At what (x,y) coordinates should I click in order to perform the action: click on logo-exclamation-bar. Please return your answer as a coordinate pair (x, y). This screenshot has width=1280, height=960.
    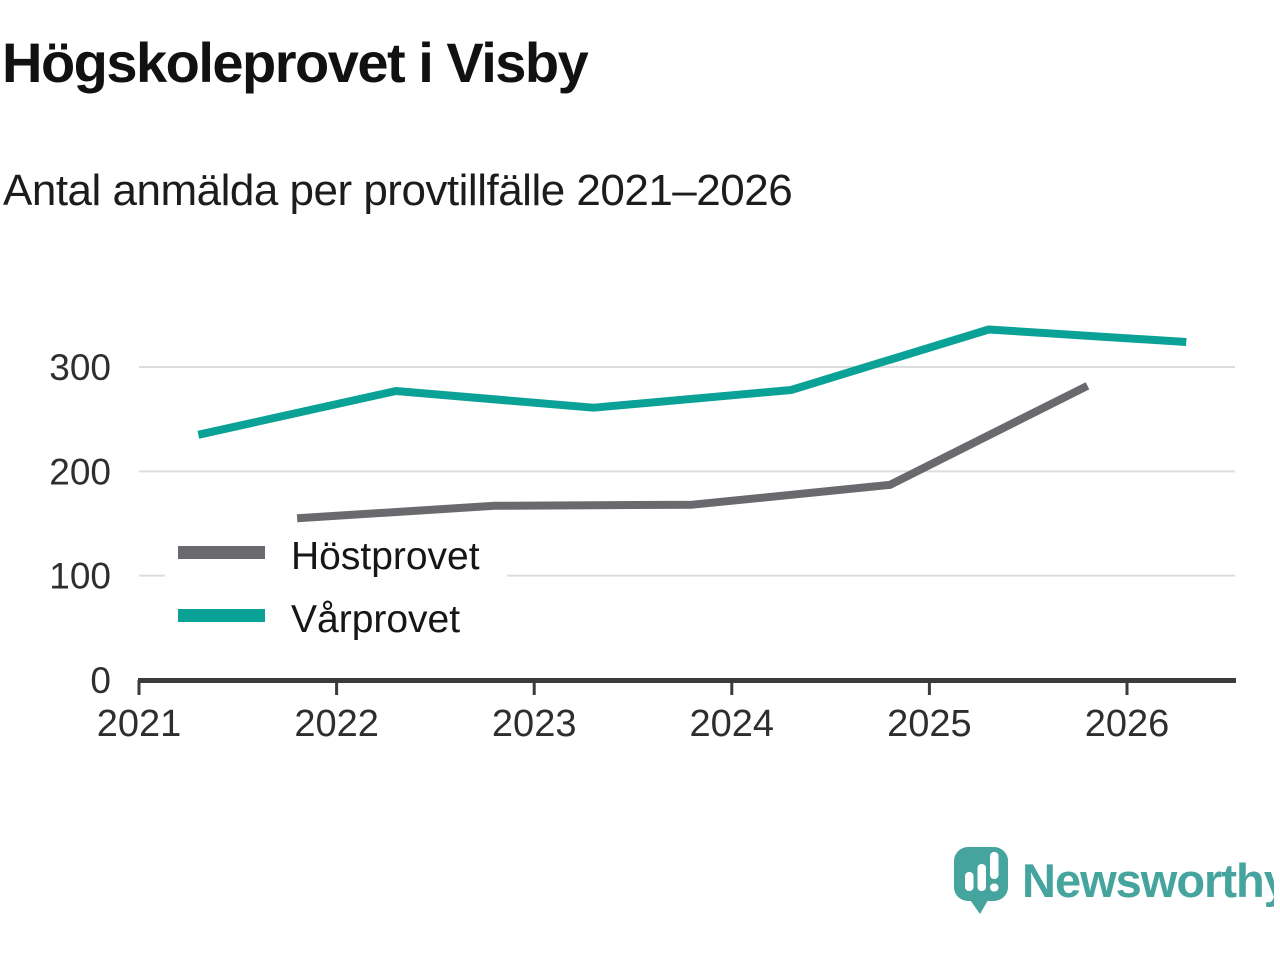
    Looking at the image, I should click on (994, 865).